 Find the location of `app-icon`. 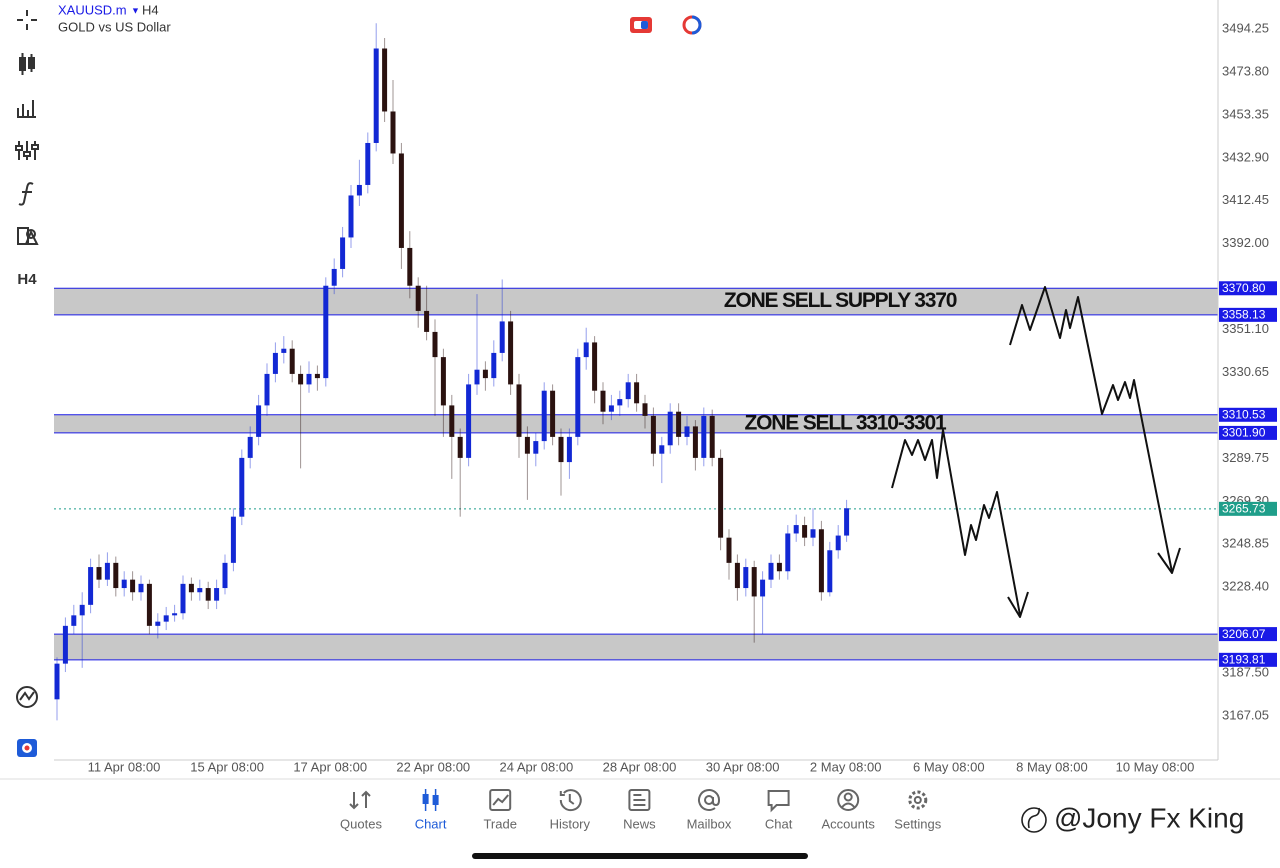

app-icon is located at coordinates (27, 748).